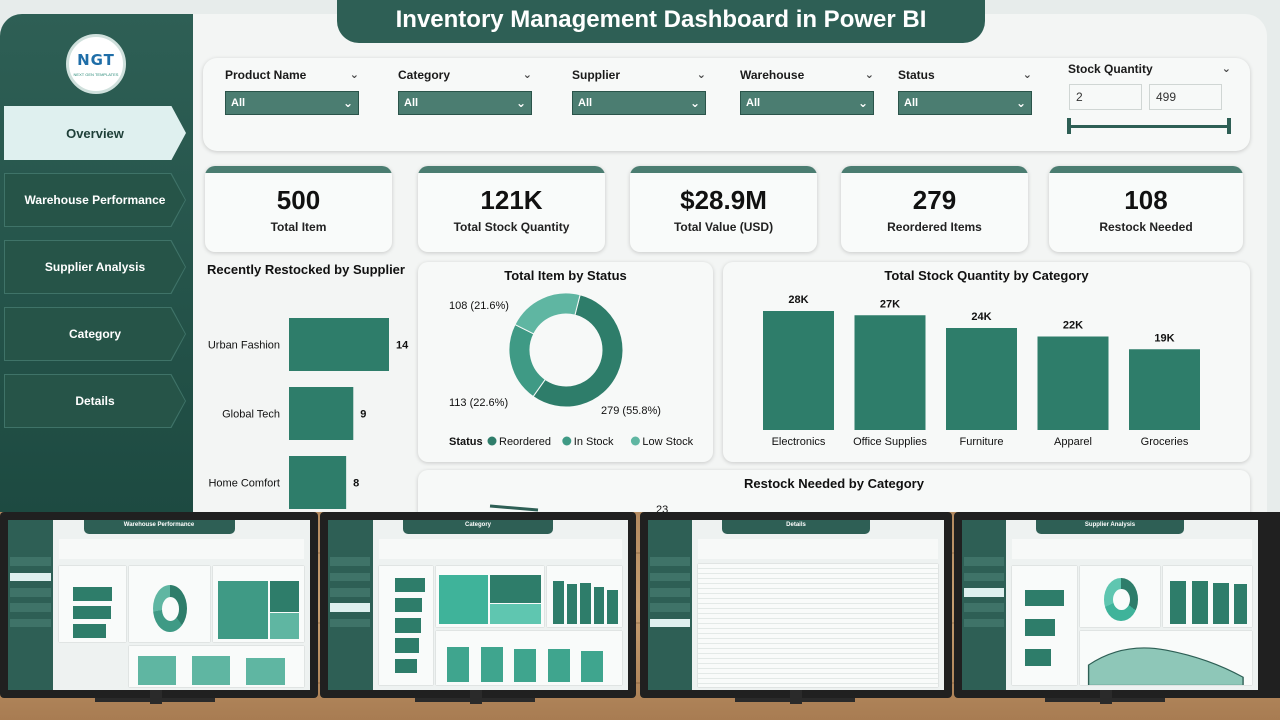  I want to click on filter-label: Supplier, so click(596, 75).